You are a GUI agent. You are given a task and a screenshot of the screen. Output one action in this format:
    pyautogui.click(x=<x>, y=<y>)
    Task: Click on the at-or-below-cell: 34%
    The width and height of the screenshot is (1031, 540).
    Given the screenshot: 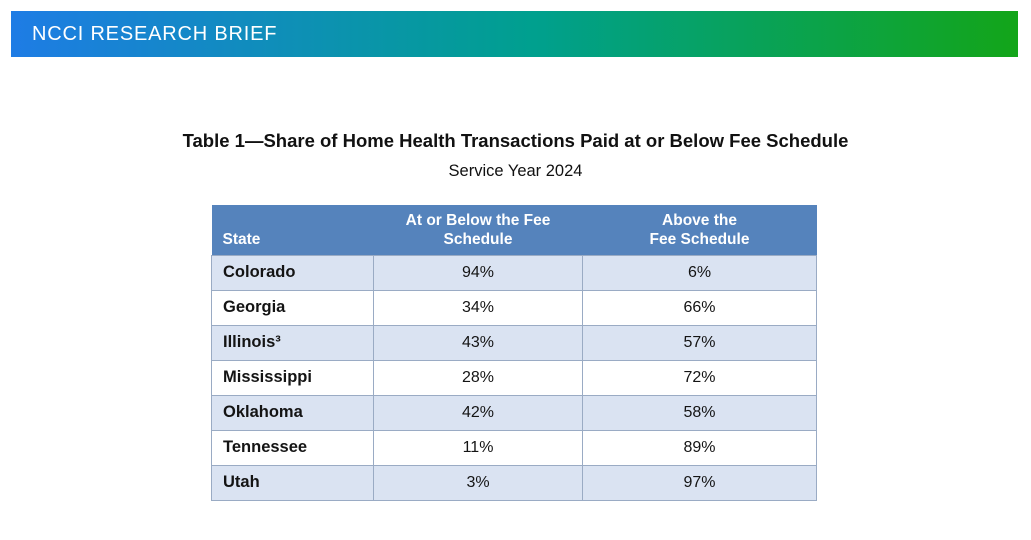 What is the action you would take?
    pyautogui.click(x=478, y=307)
    